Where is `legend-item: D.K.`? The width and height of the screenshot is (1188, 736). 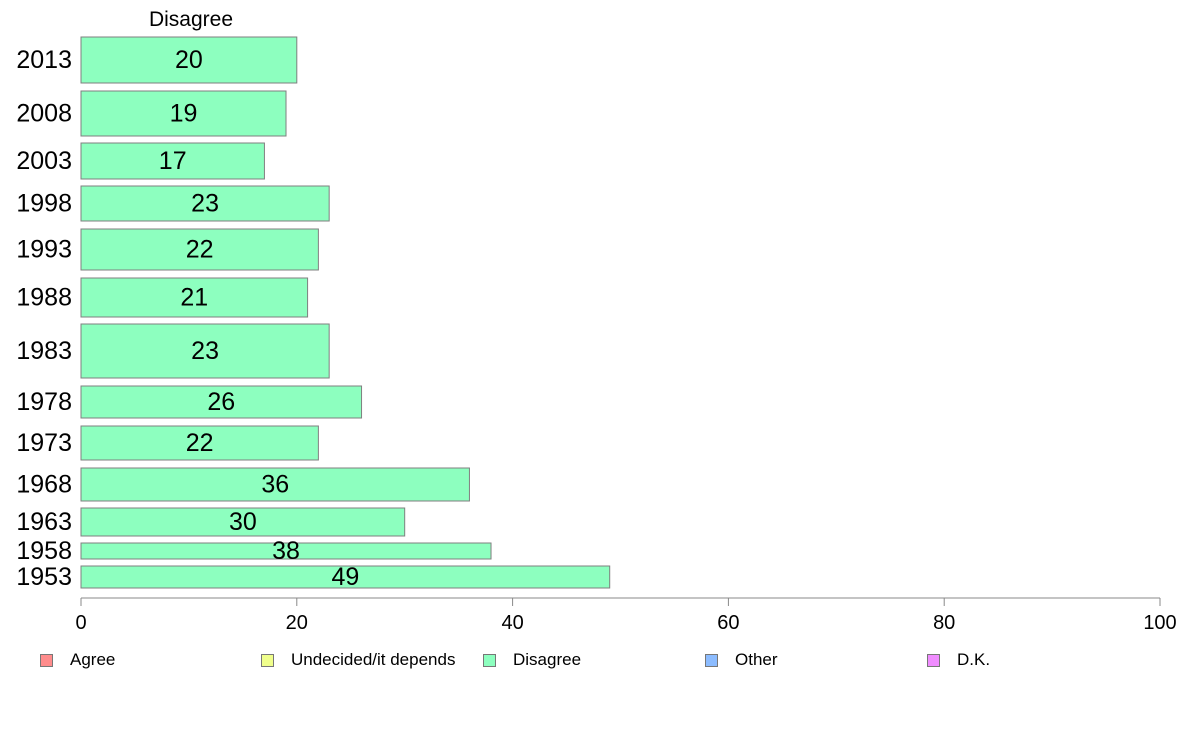 legend-item: D.K. is located at coordinates (958, 660).